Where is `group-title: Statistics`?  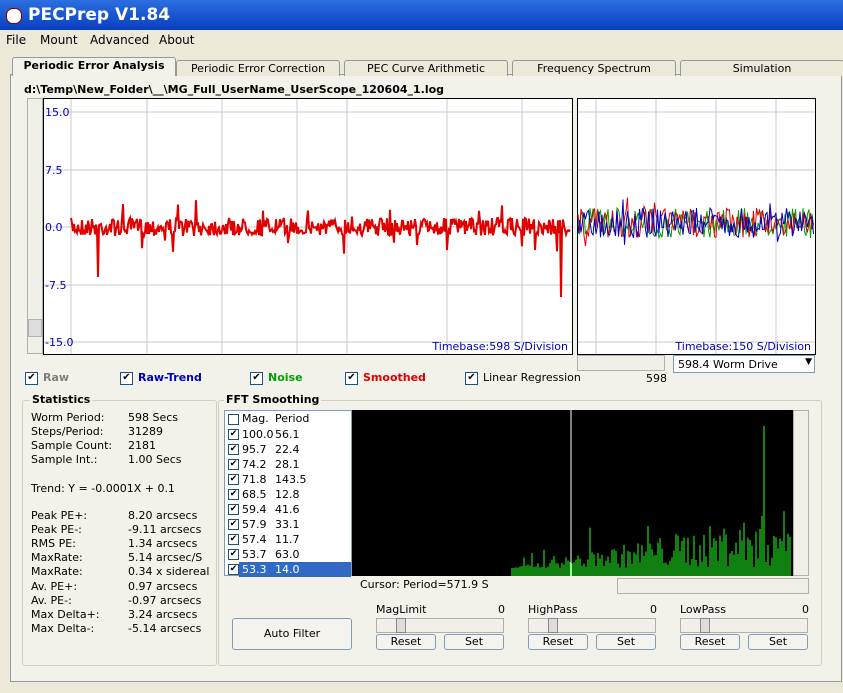
group-title: Statistics is located at coordinates (61, 399).